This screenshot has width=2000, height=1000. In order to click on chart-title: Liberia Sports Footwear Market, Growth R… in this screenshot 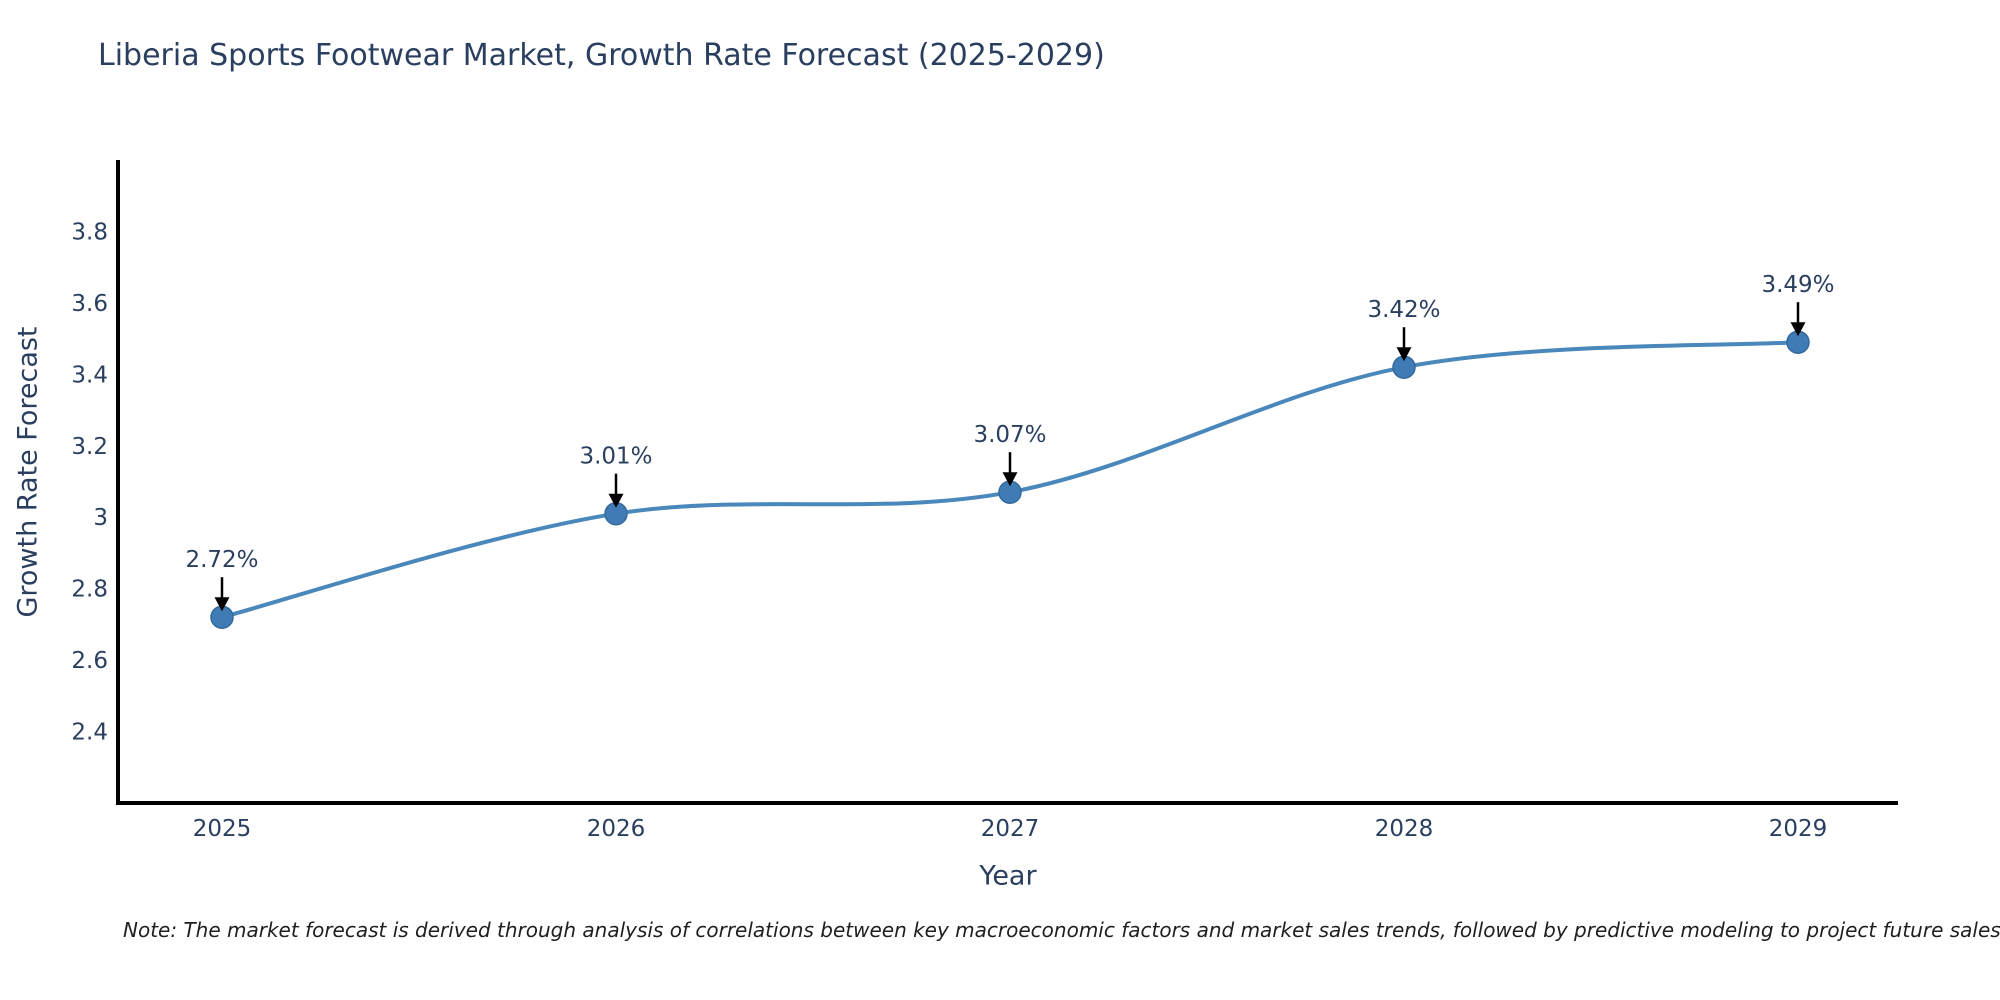, I will do `click(601, 55)`.